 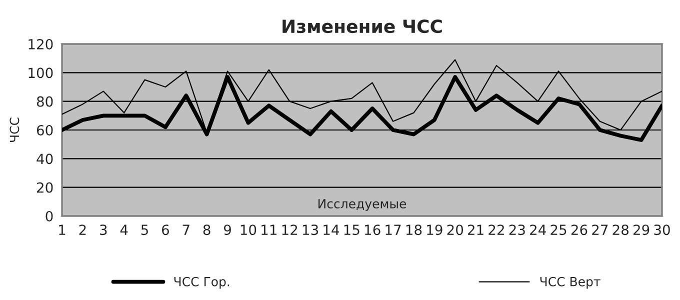 I want to click on x-tick-label: 30, so click(x=662, y=230).